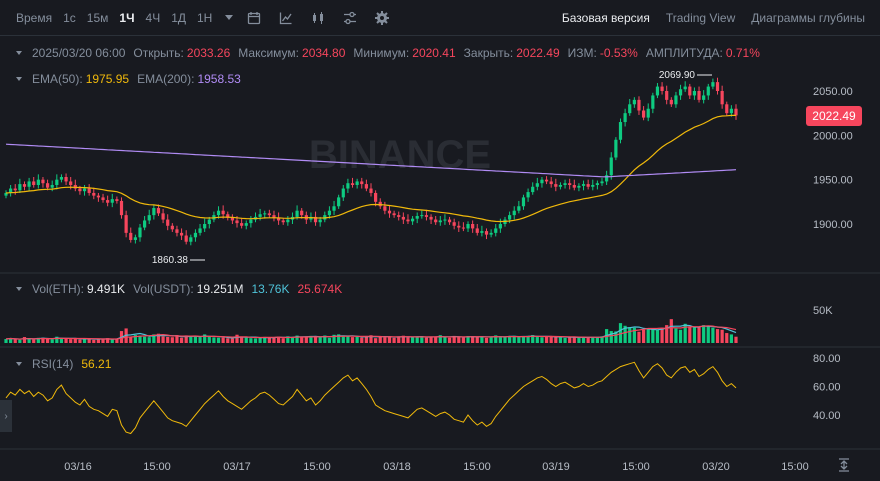 This screenshot has width=880, height=481. Describe the element at coordinates (844, 465) in the screenshot. I see `reset-scale-icon` at that location.